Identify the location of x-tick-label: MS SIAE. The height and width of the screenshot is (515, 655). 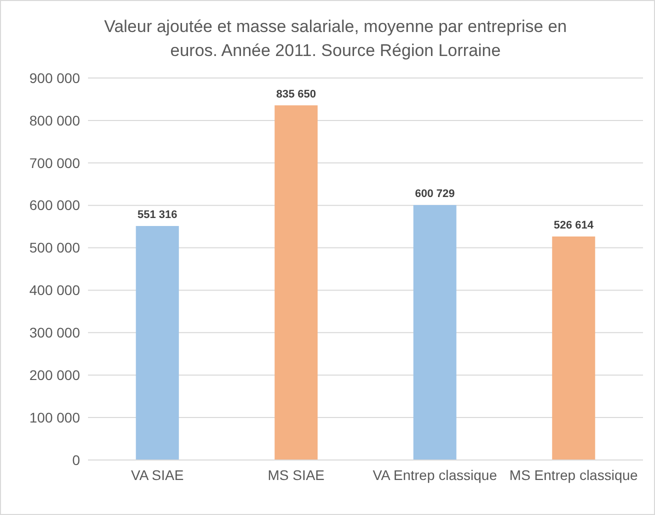
(296, 475).